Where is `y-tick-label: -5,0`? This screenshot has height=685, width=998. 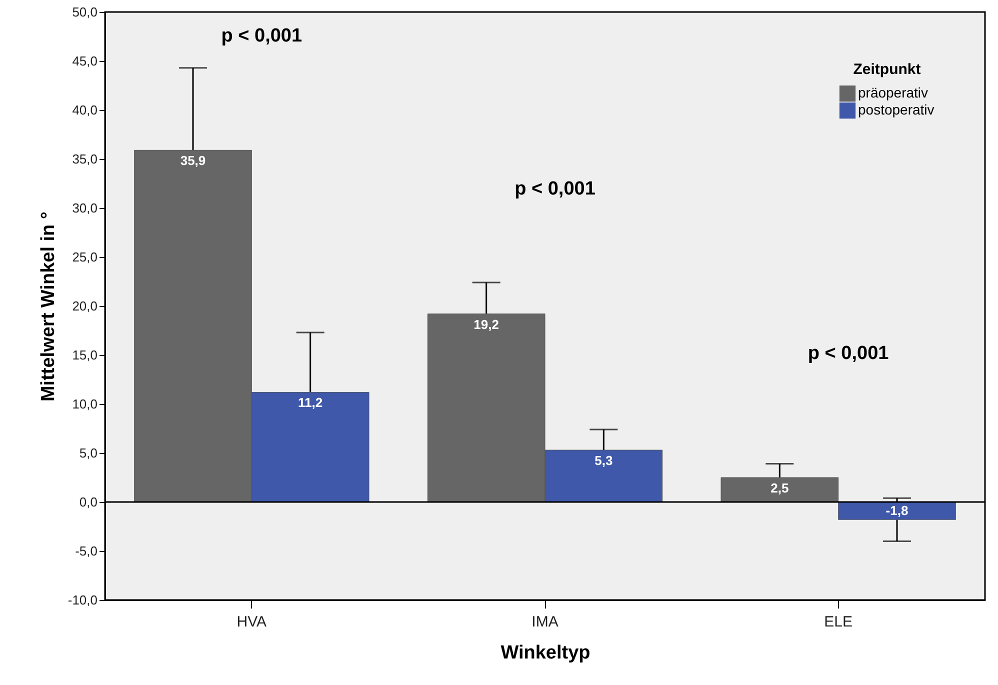
y-tick-label: -5,0 is located at coordinates (86, 551).